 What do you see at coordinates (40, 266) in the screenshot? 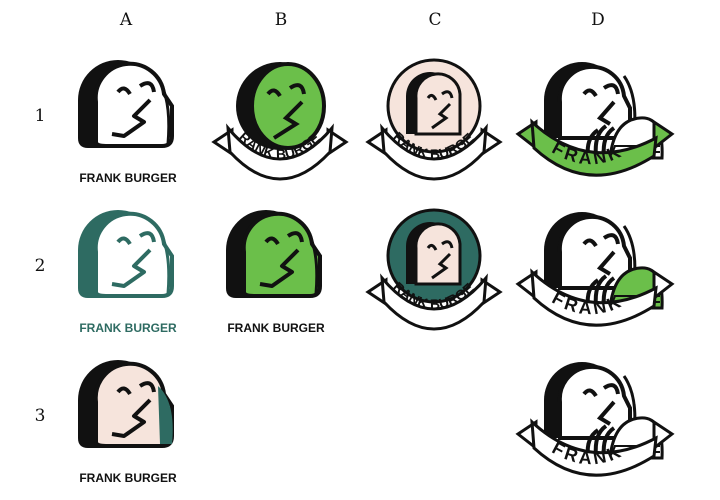
I see `row-label-2: 2` at bounding box center [40, 266].